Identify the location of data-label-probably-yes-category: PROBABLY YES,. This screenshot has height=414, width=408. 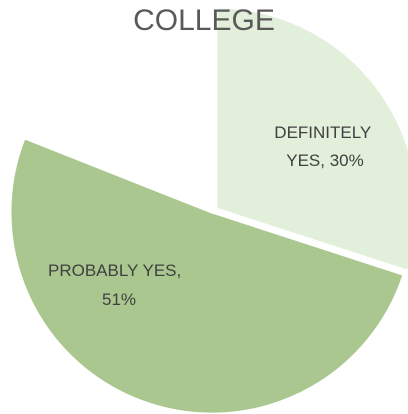
(114, 270).